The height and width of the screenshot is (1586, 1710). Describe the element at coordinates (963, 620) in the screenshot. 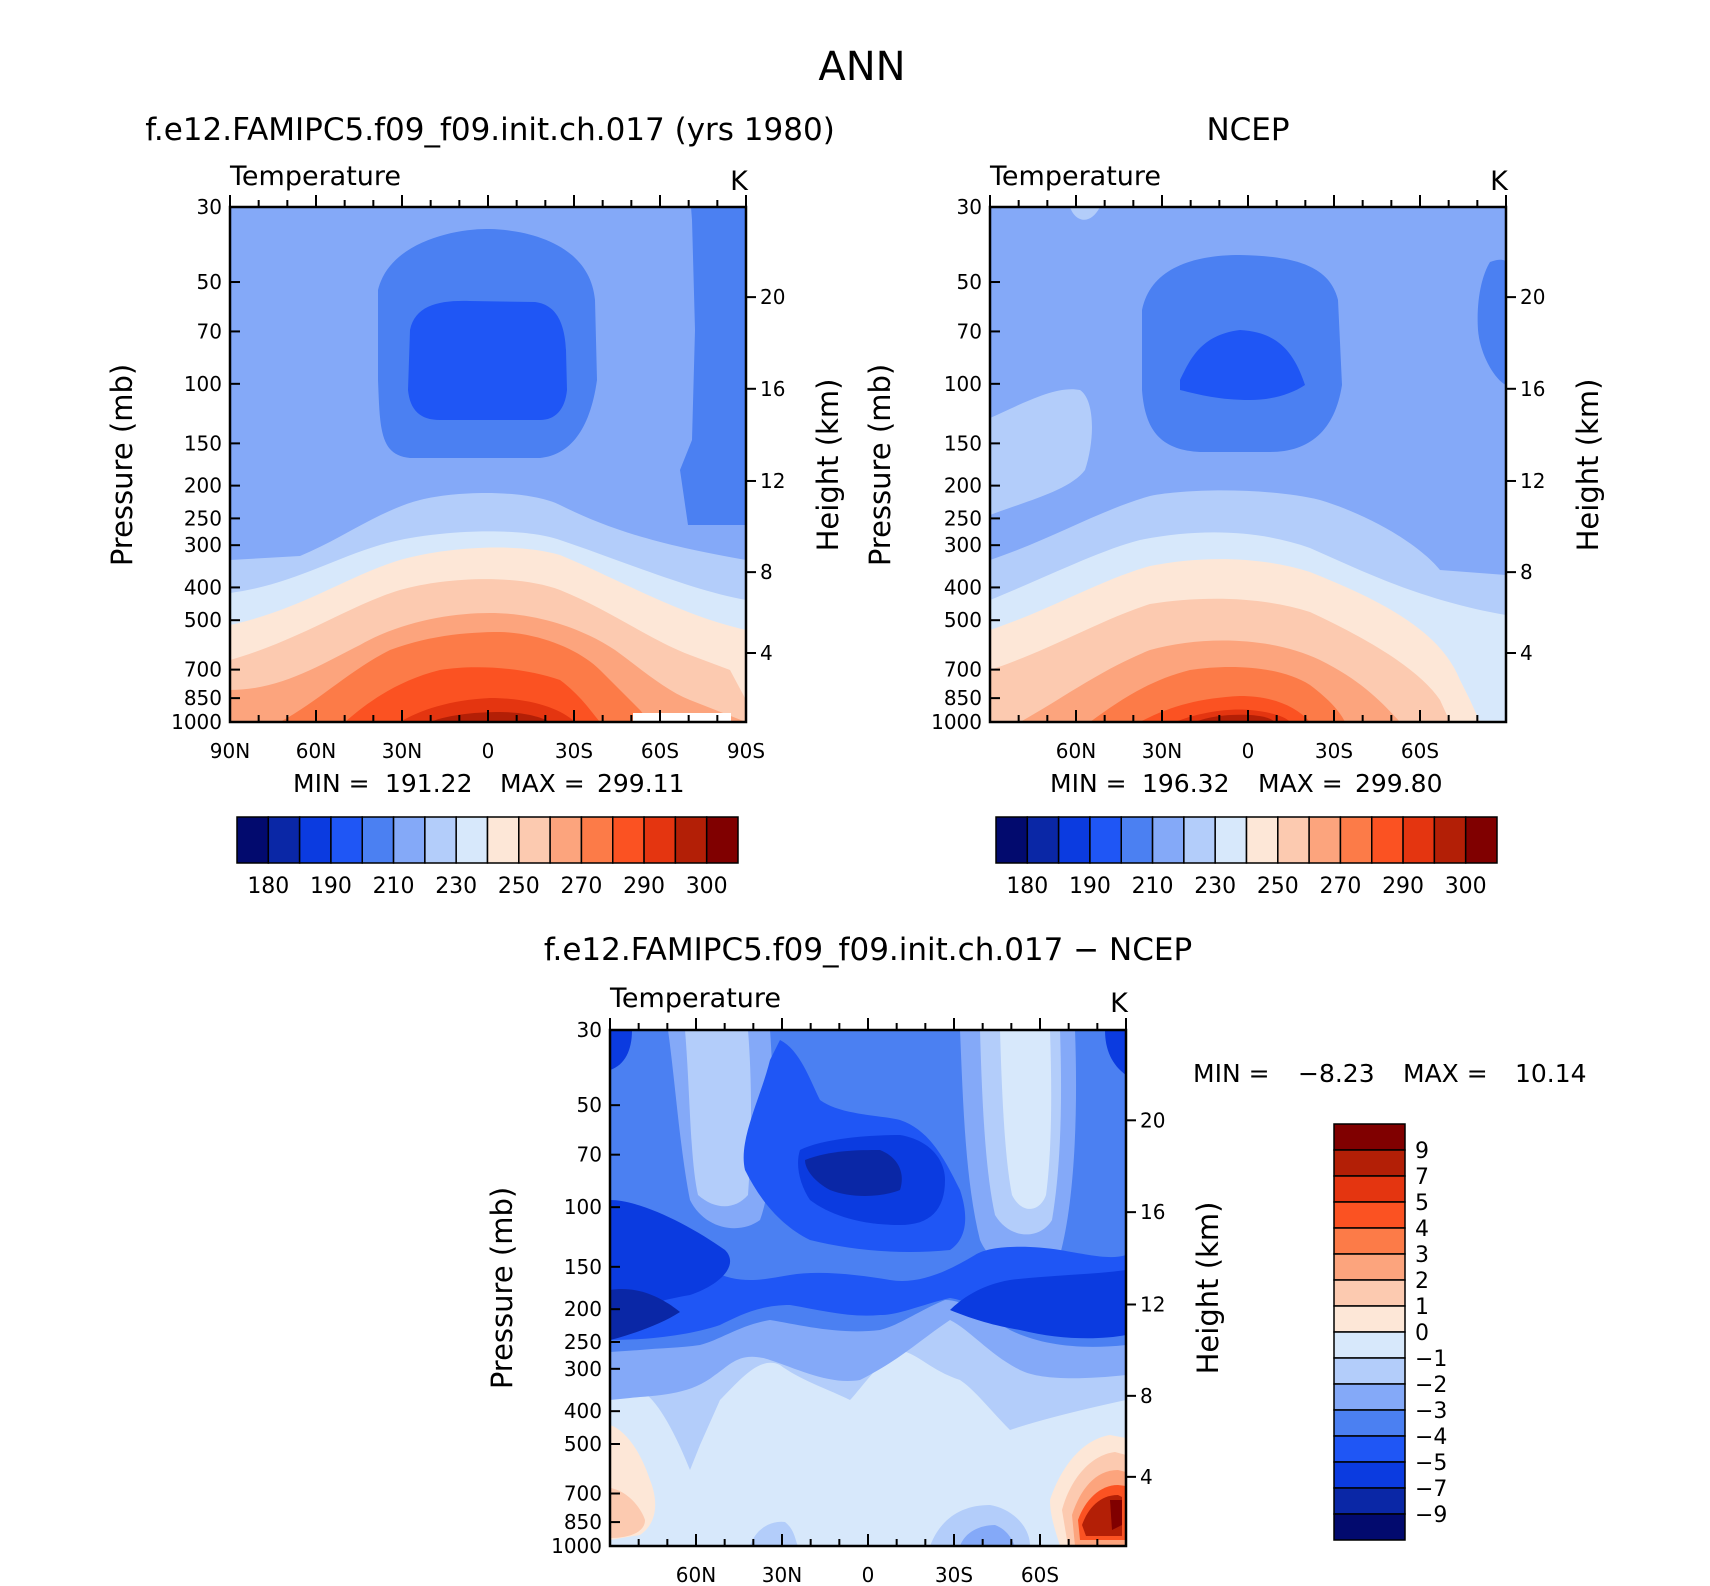

I see `pressure-tick-label: 500` at that location.